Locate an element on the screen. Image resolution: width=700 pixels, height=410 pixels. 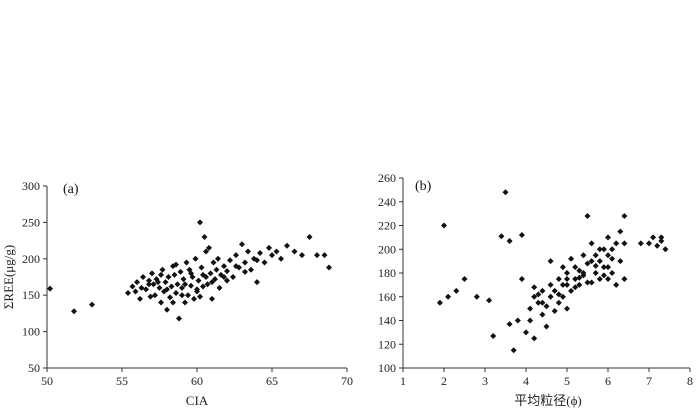
x-tick-label-b: 7 is located at coordinates (649, 381).